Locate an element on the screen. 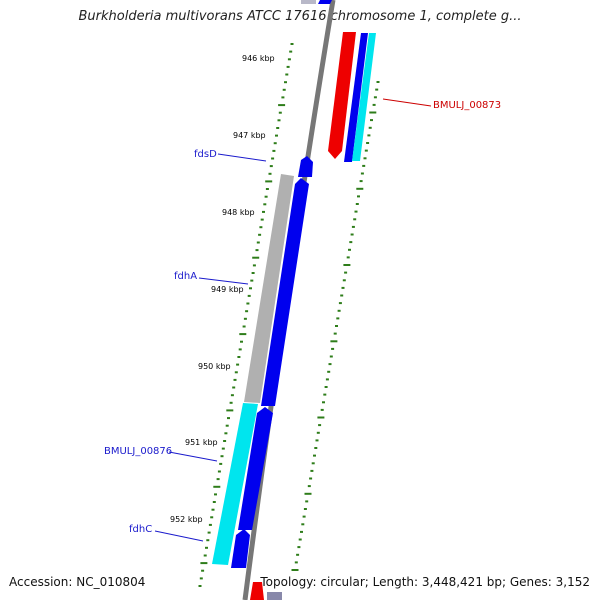  tick-label: 949 kbp is located at coordinates (227, 289).